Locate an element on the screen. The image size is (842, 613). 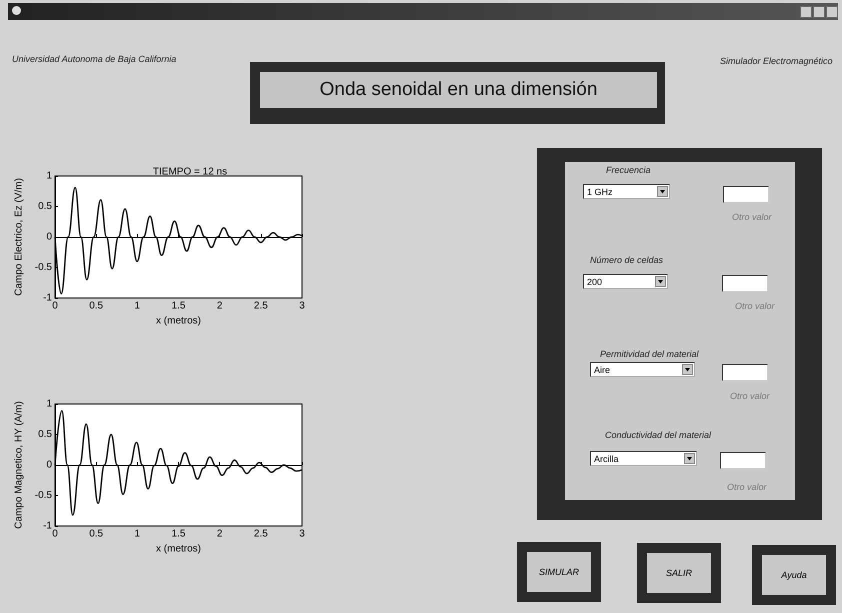
y-axis-title: Campo Electrico, Ez (V/m) is located at coordinates (18, 237).